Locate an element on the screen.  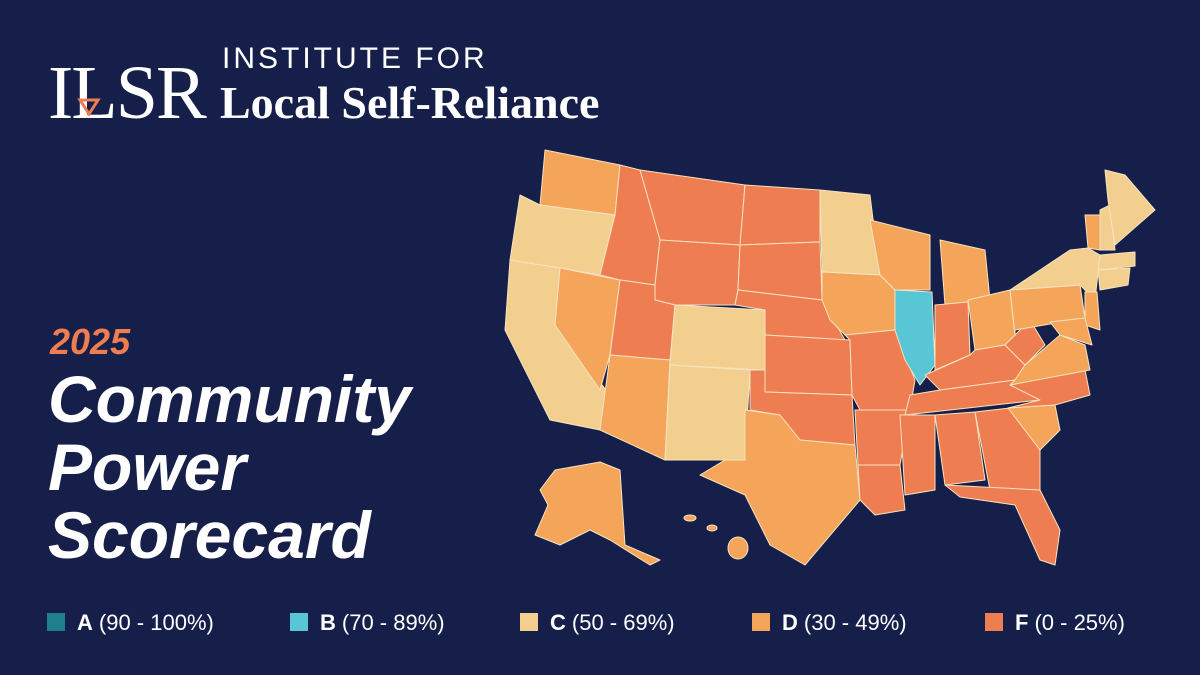
title-line: Power is located at coordinates (148, 467).